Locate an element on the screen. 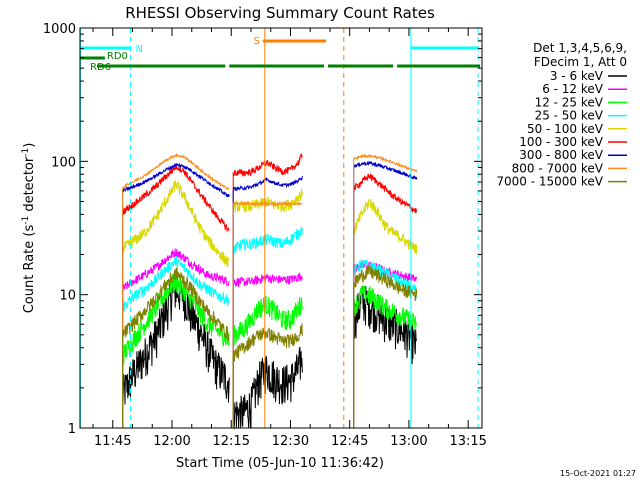 This screenshot has width=640, height=484. legend-label-1: 6 - 12 keV is located at coordinates (573, 89).